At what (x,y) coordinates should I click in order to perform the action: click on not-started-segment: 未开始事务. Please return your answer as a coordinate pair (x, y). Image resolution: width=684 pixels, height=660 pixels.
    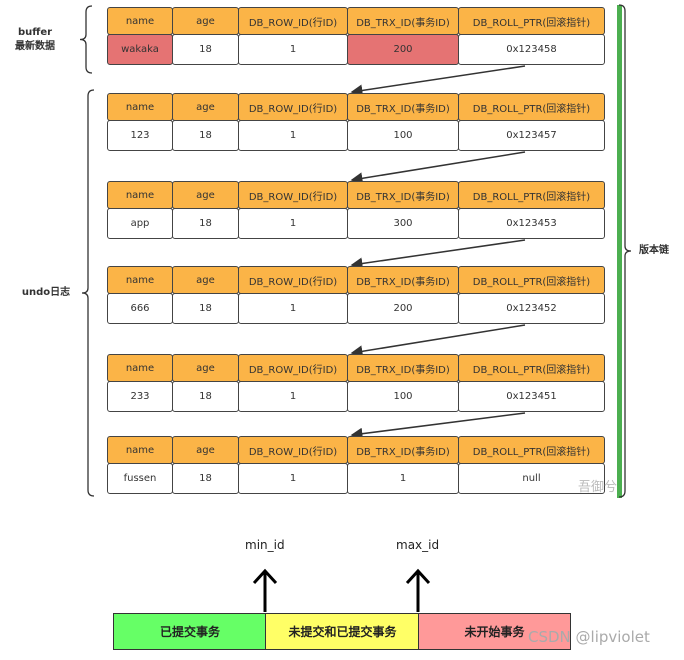
    Looking at the image, I should click on (494, 631).